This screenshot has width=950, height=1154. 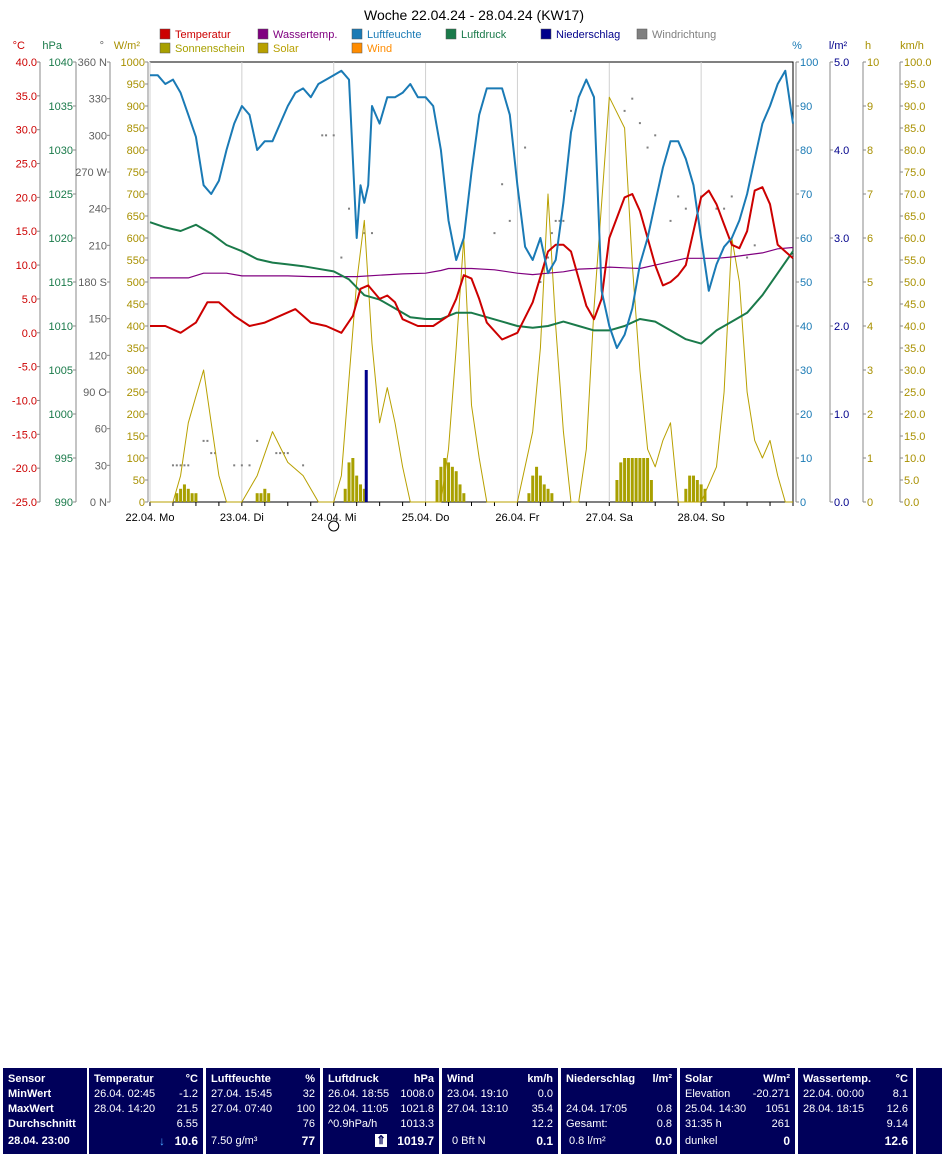 I want to click on wind-axis-tick-label: 30.0, so click(x=914, y=371).